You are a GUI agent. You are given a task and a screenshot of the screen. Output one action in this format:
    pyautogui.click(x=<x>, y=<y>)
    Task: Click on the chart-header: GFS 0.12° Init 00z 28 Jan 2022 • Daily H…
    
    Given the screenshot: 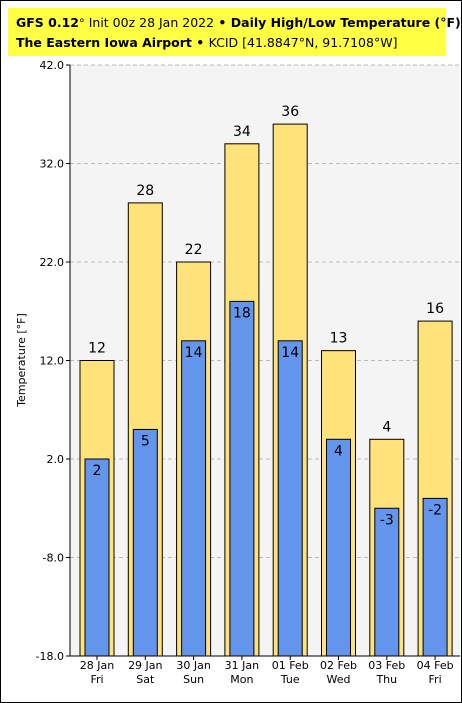 What is the action you would take?
    pyautogui.click(x=234, y=32)
    